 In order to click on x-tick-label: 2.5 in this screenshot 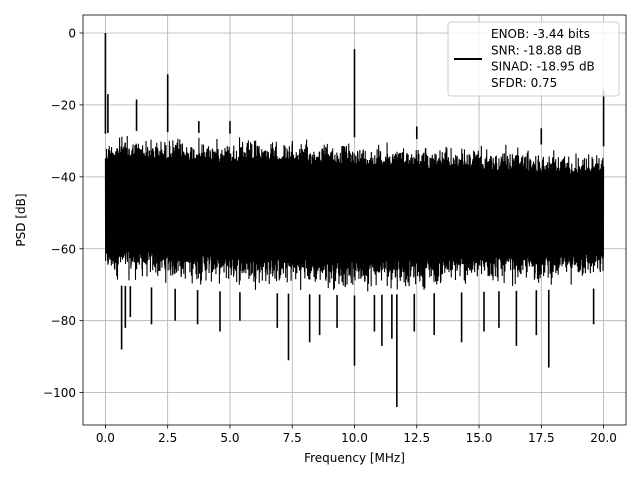, I will do `click(167, 438)`.